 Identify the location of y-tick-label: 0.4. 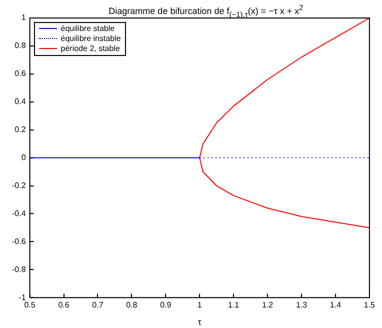
(20, 101).